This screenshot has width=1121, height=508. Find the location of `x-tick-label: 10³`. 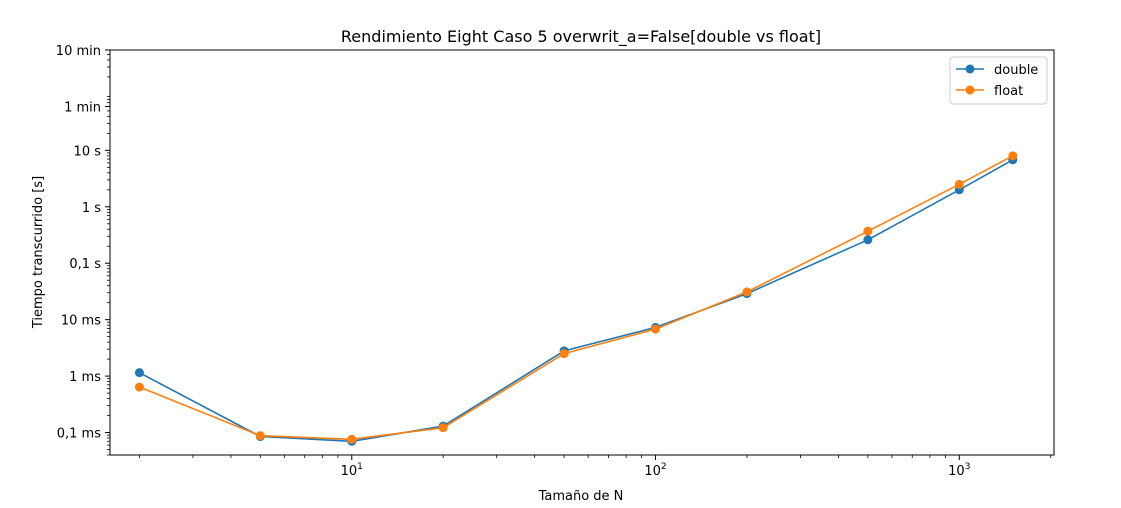

x-tick-label: 10³ is located at coordinates (959, 470).